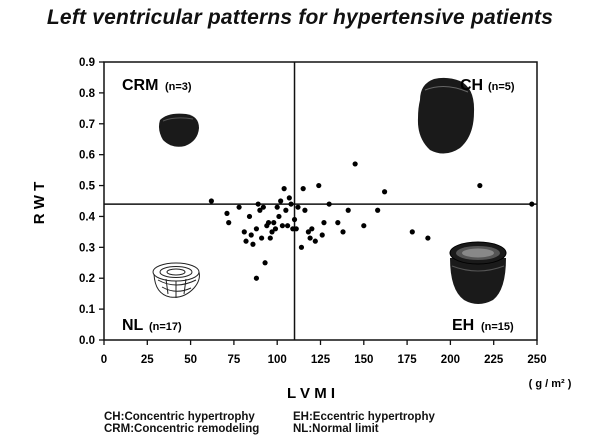 This screenshot has height=448, width=600. I want to click on x-tick-label: 75, so click(234, 360).